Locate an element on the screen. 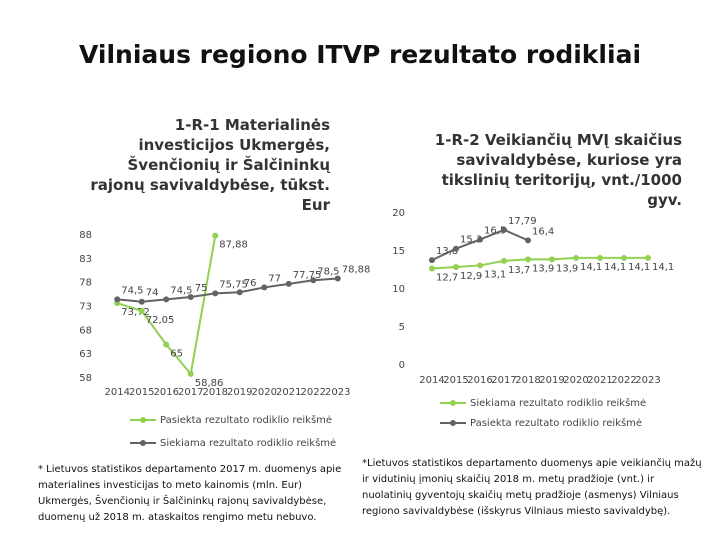 The height and width of the screenshot is (540, 720). y-tick-label: 58 is located at coordinates (85, 378).